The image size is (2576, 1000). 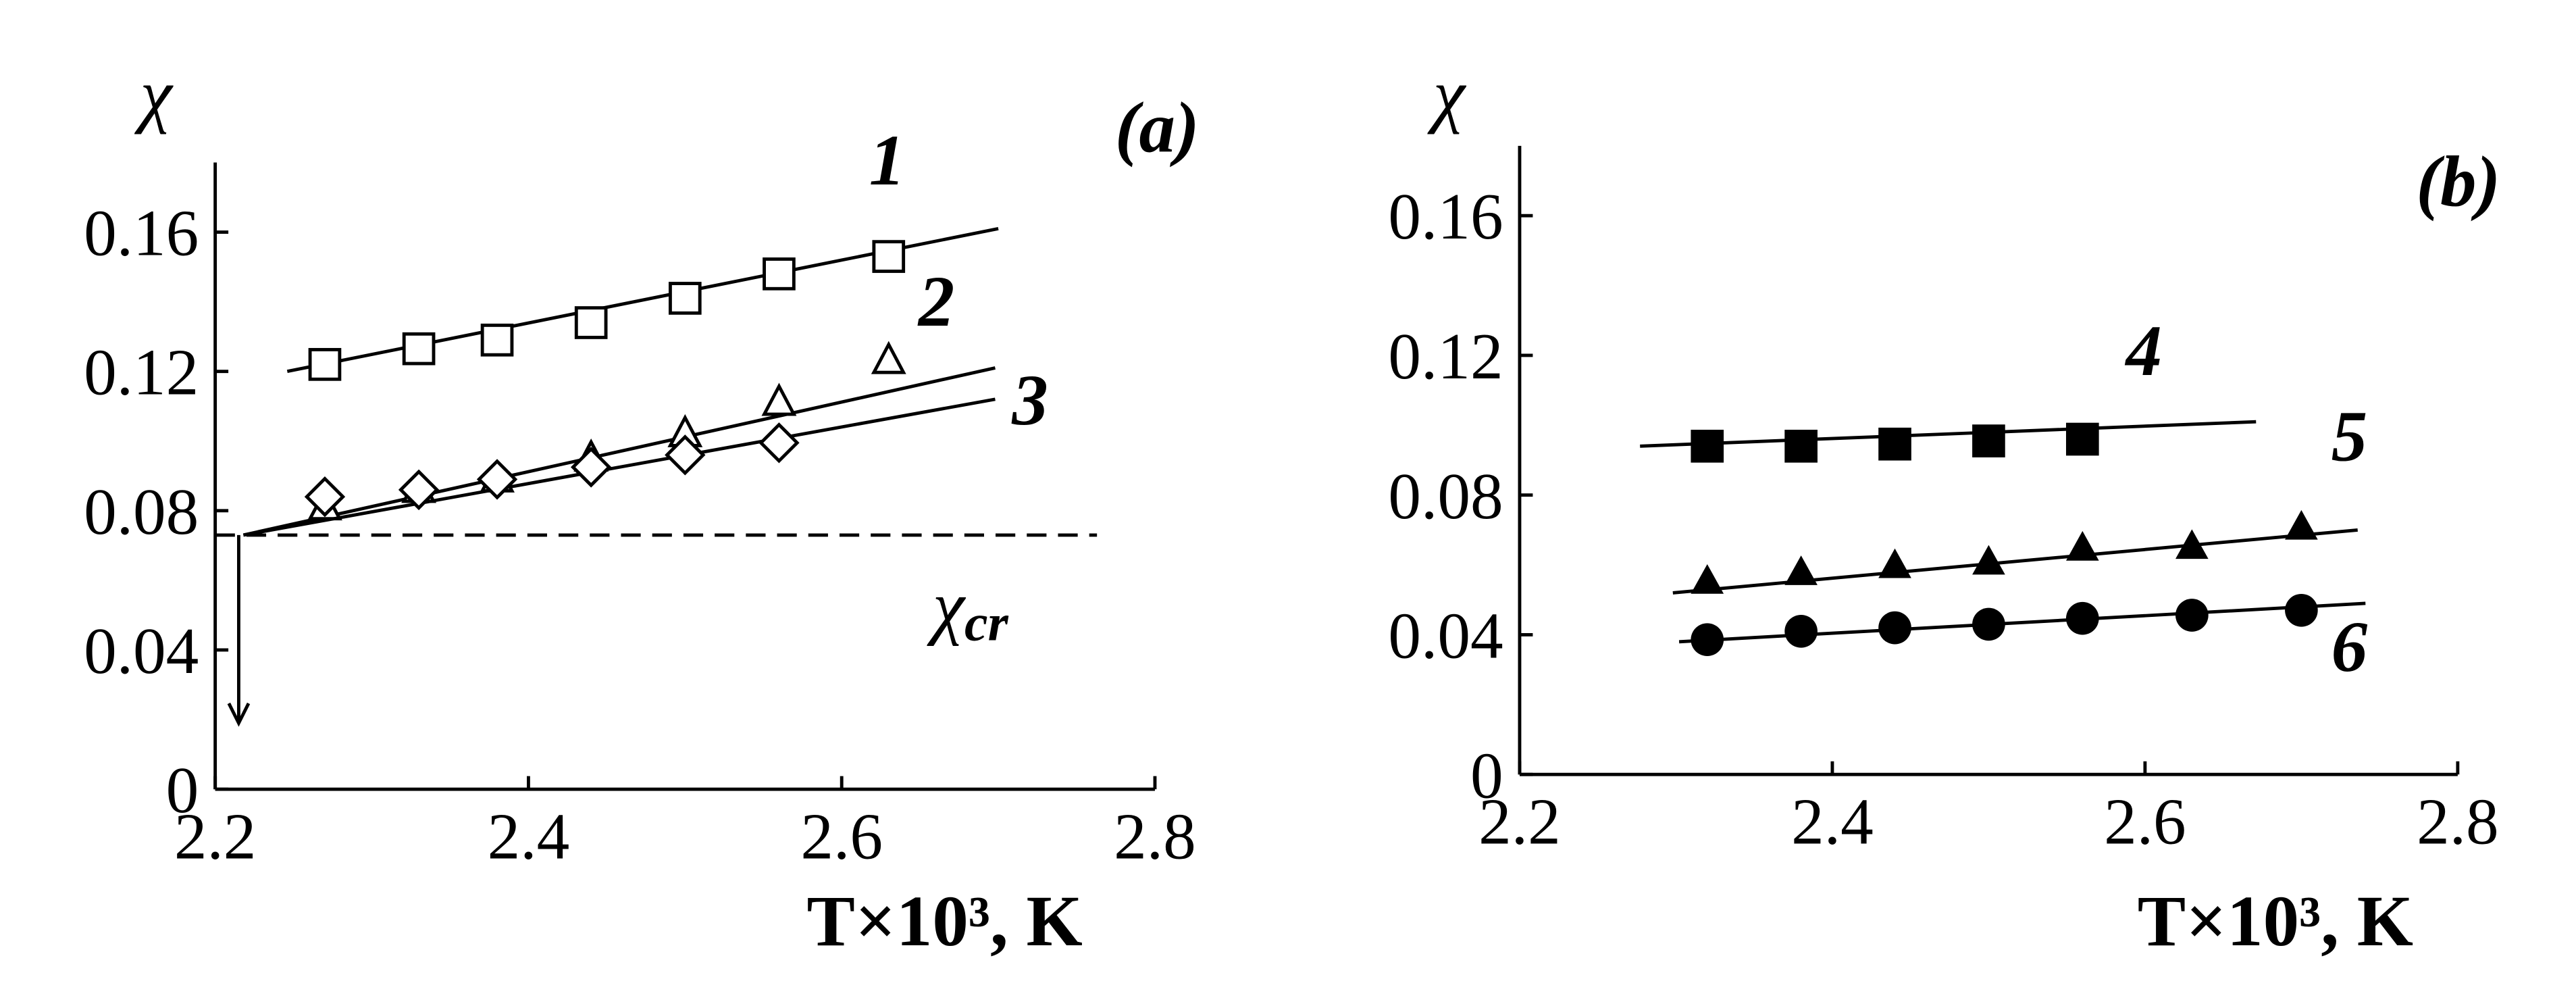 I want to click on reference-label: χcr, so click(x=968, y=609).